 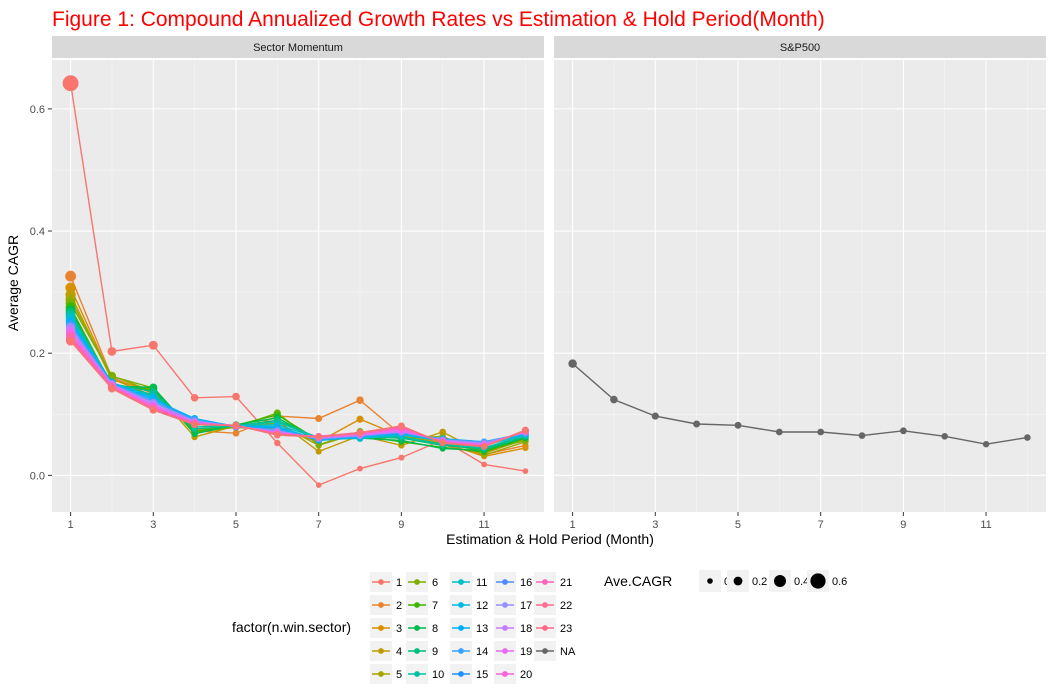 What do you see at coordinates (399, 652) in the screenshot?
I see `legend-entry-label: 4` at bounding box center [399, 652].